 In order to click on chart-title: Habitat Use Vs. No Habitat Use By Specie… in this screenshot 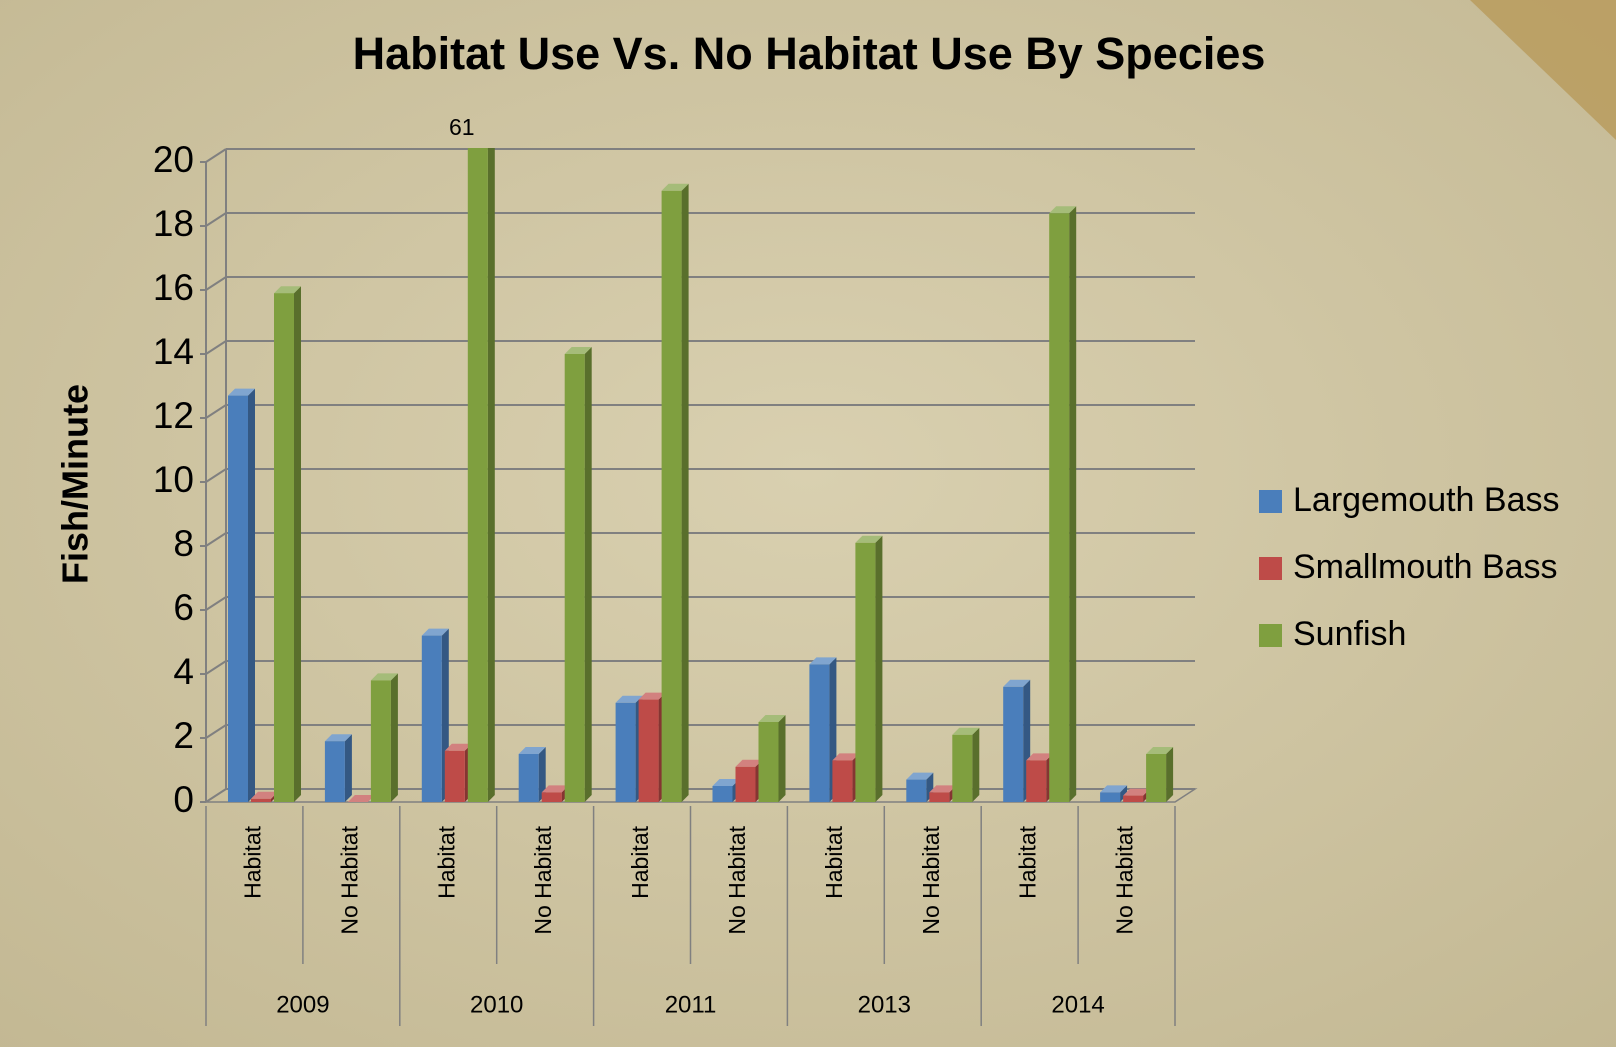, I will do `click(809, 53)`.